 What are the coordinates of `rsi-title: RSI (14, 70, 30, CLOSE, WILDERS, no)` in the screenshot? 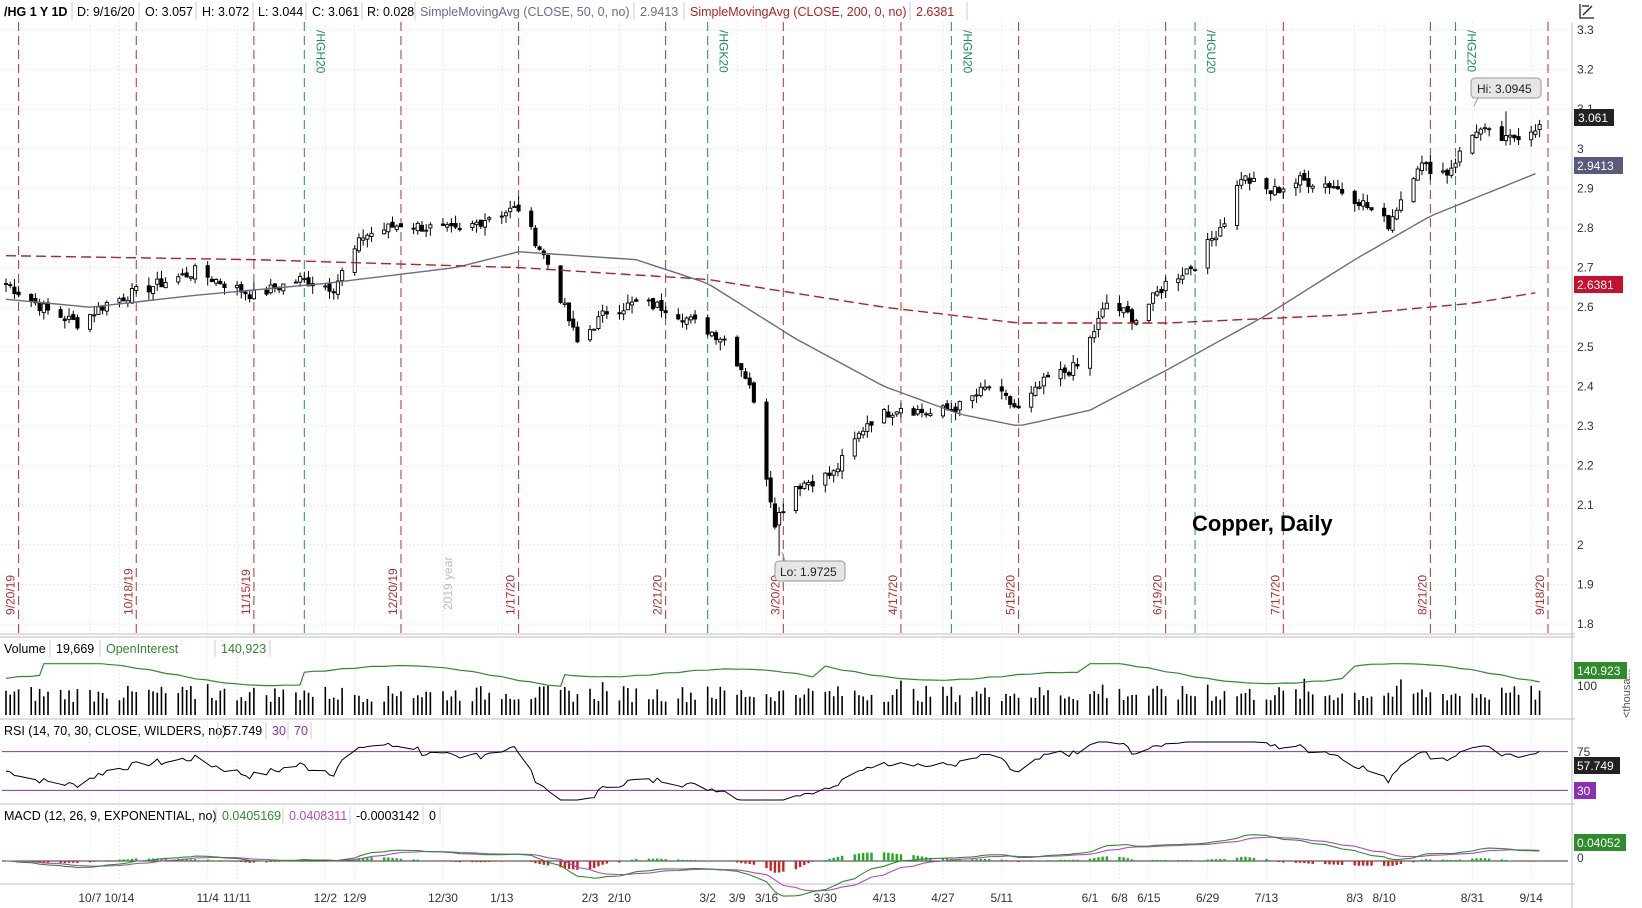 It's located at (115, 731).